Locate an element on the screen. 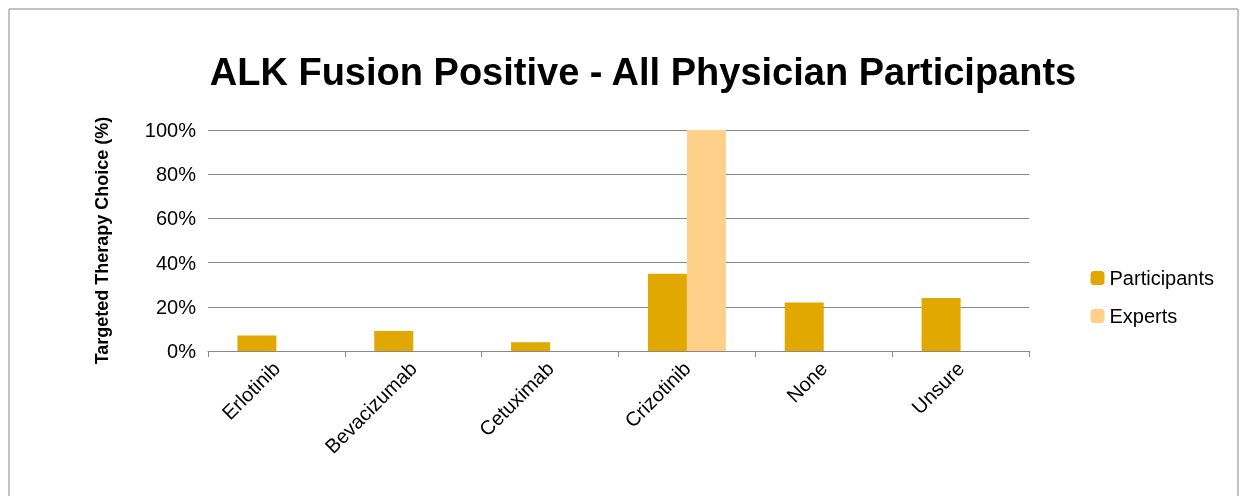 The height and width of the screenshot is (496, 1247). legend-label: Participants is located at coordinates (1162, 278).